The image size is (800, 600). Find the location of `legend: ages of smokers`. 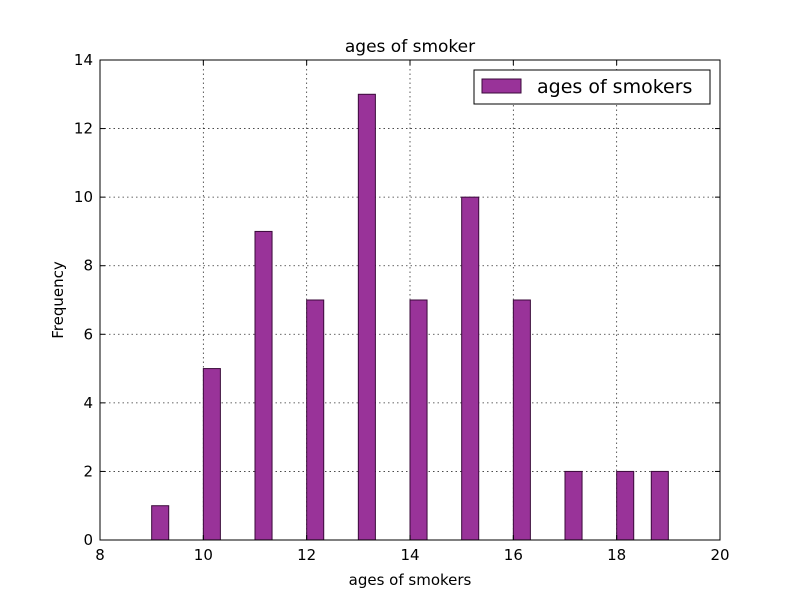

legend: ages of smokers is located at coordinates (592, 87).